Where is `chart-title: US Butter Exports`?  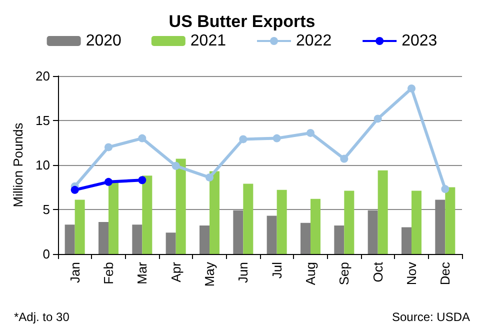 chart-title: US Butter Exports is located at coordinates (242, 21).